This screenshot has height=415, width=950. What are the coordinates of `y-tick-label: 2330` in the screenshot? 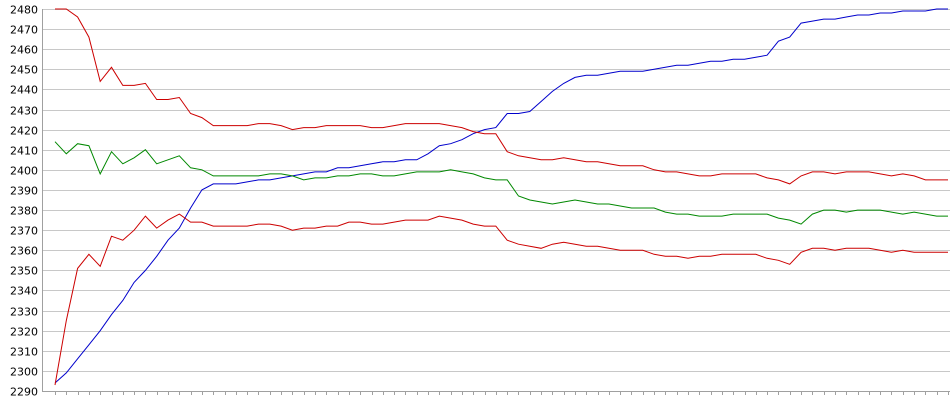 It's located at (24, 312).